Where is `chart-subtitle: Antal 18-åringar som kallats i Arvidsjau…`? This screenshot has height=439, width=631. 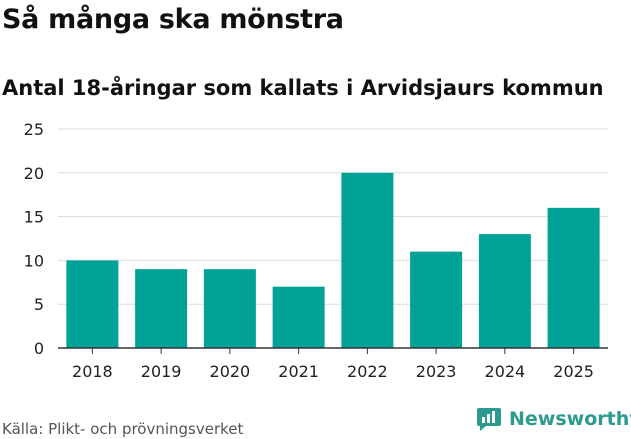 chart-subtitle: Antal 18-åringar som kallats i Arvidsjau… is located at coordinates (303, 88).